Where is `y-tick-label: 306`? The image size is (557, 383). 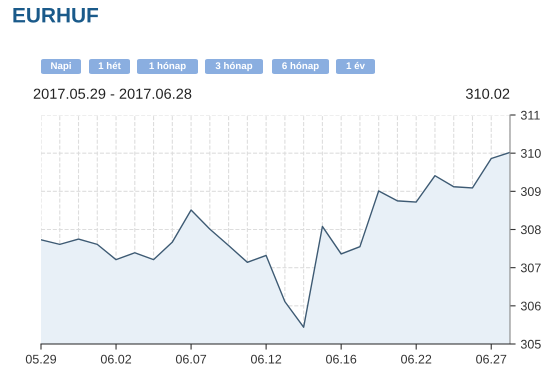
y-tick-label: 306 is located at coordinates (530, 306).